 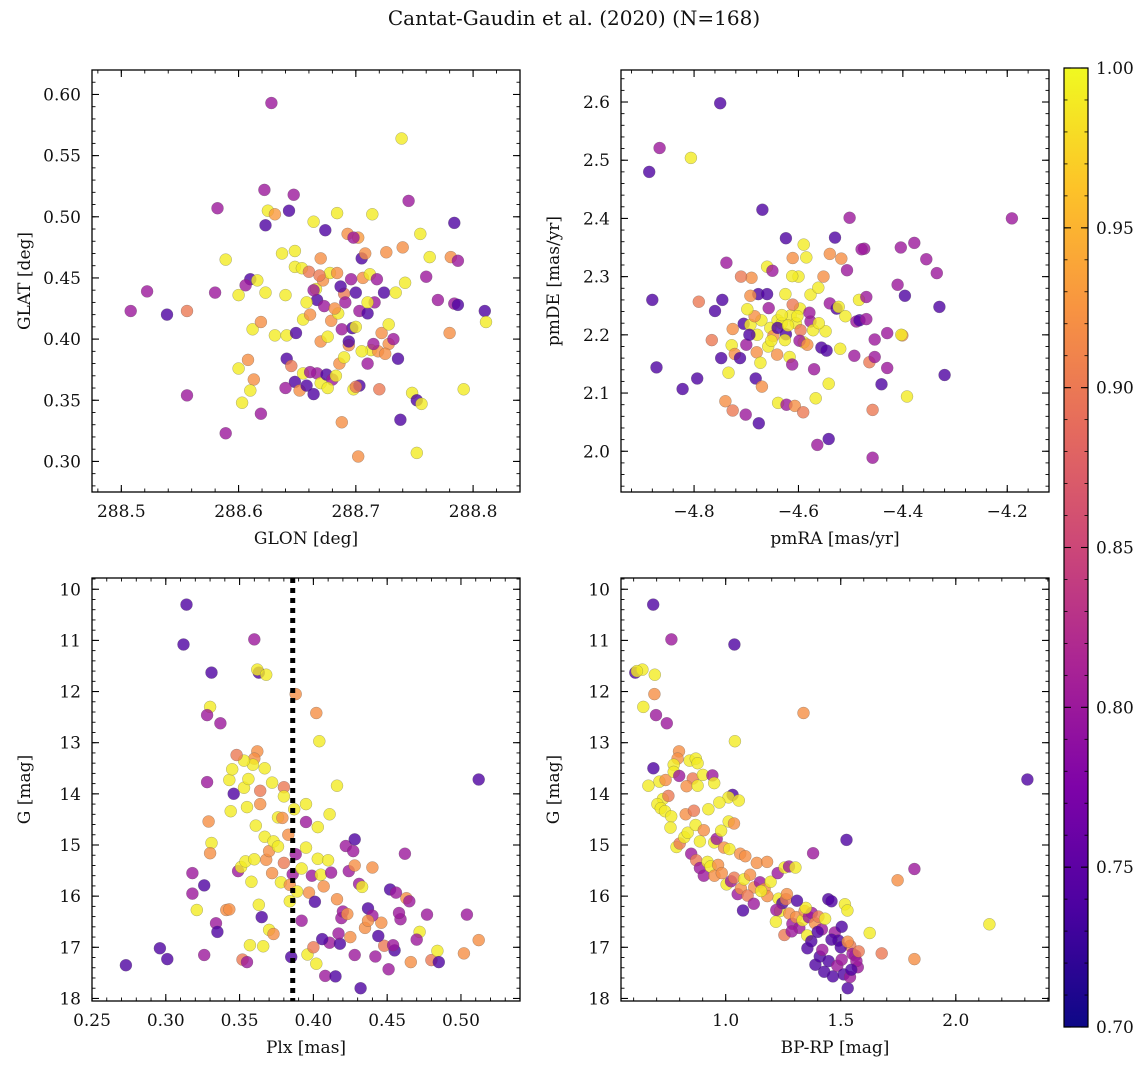 I want to click on x-tick-label: 0.30, so click(x=166, y=1021).